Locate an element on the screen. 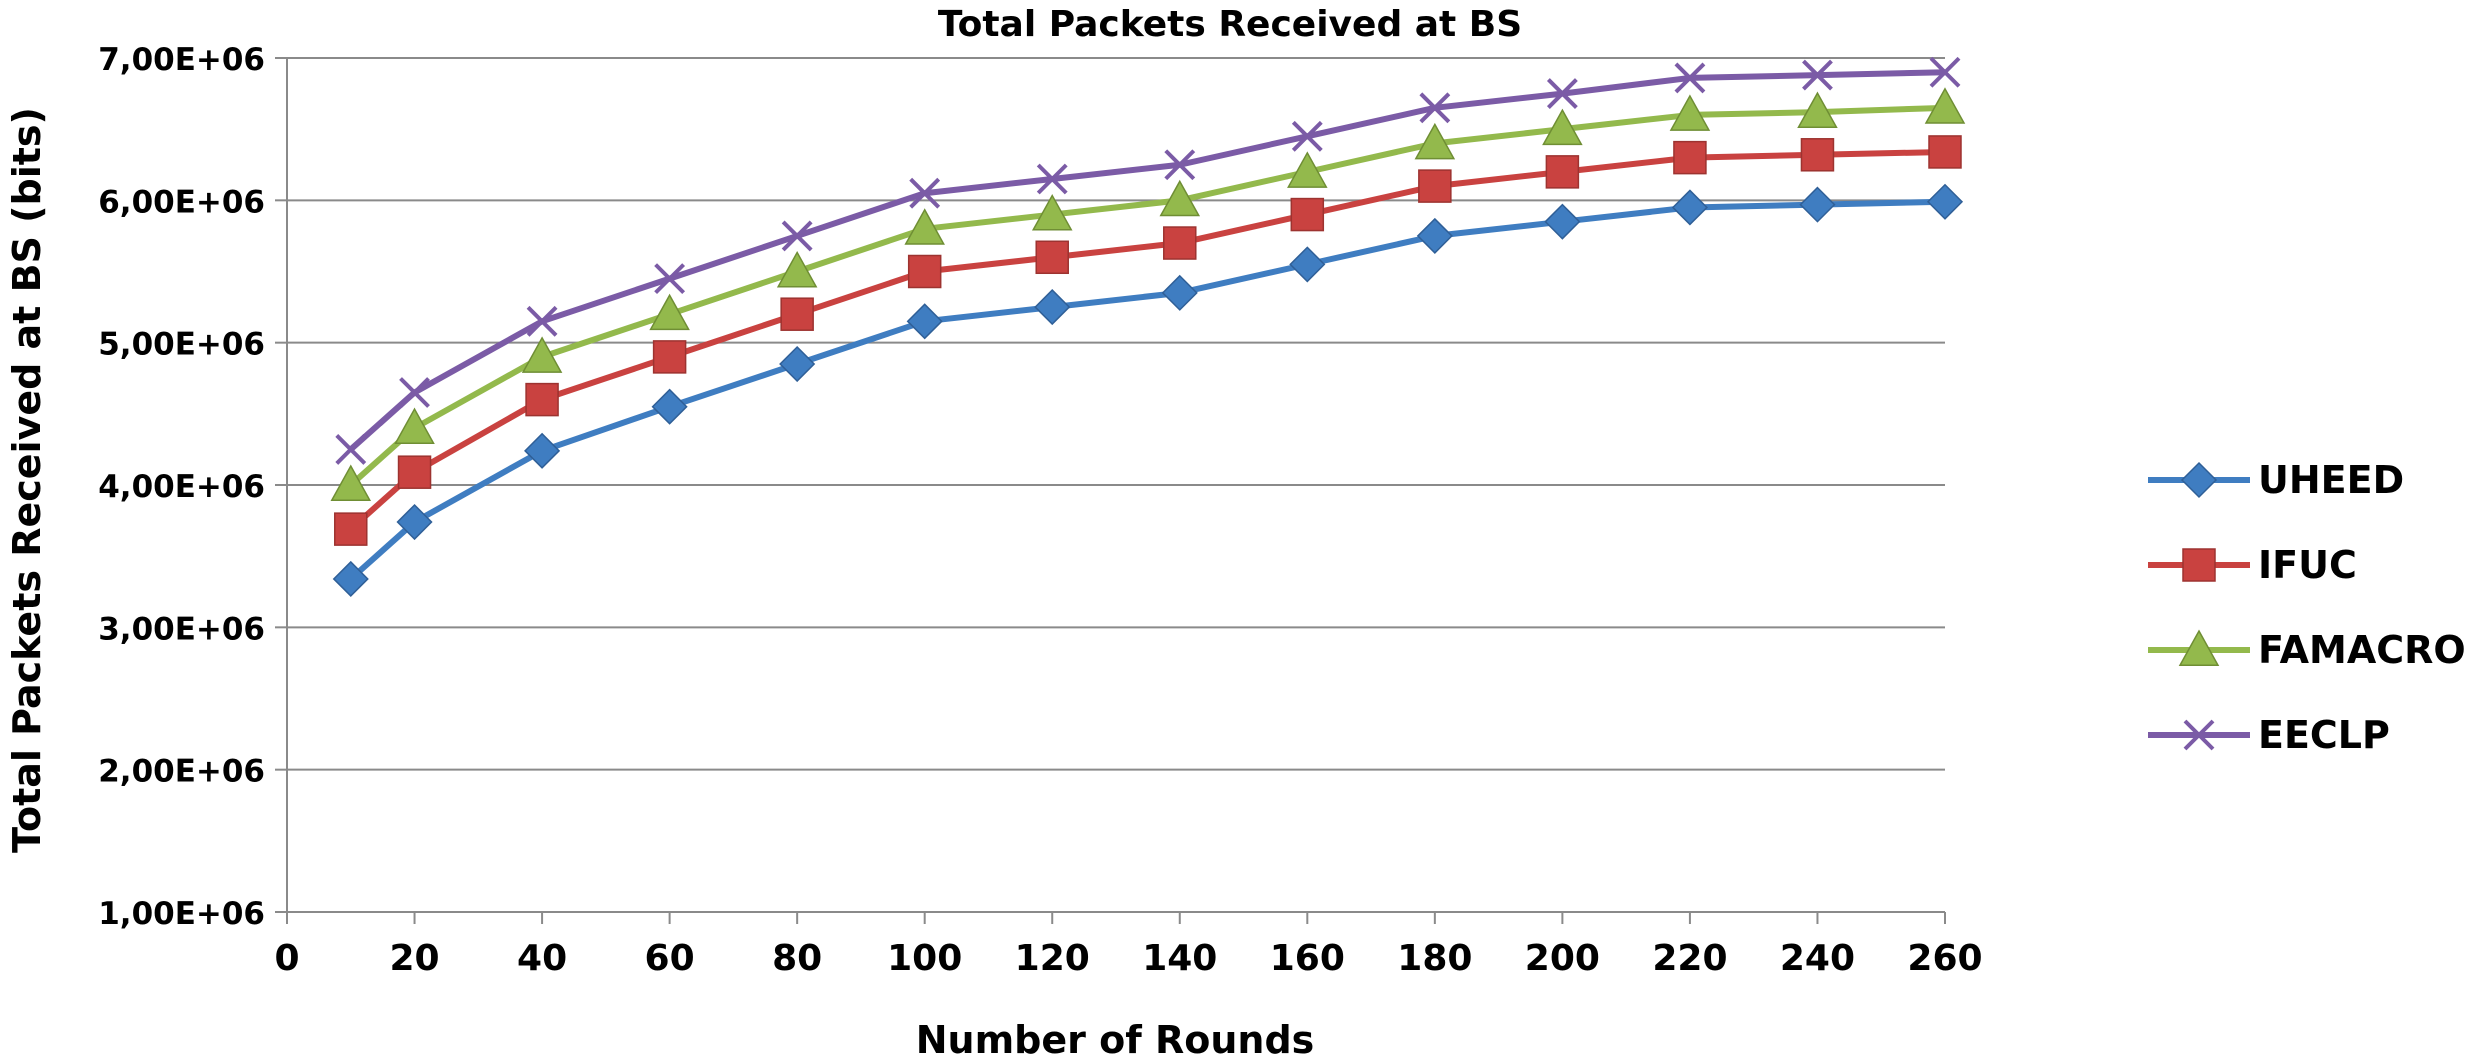  y-axis-title: Total Packets Received at BS (bits) is located at coordinates (27, 480).